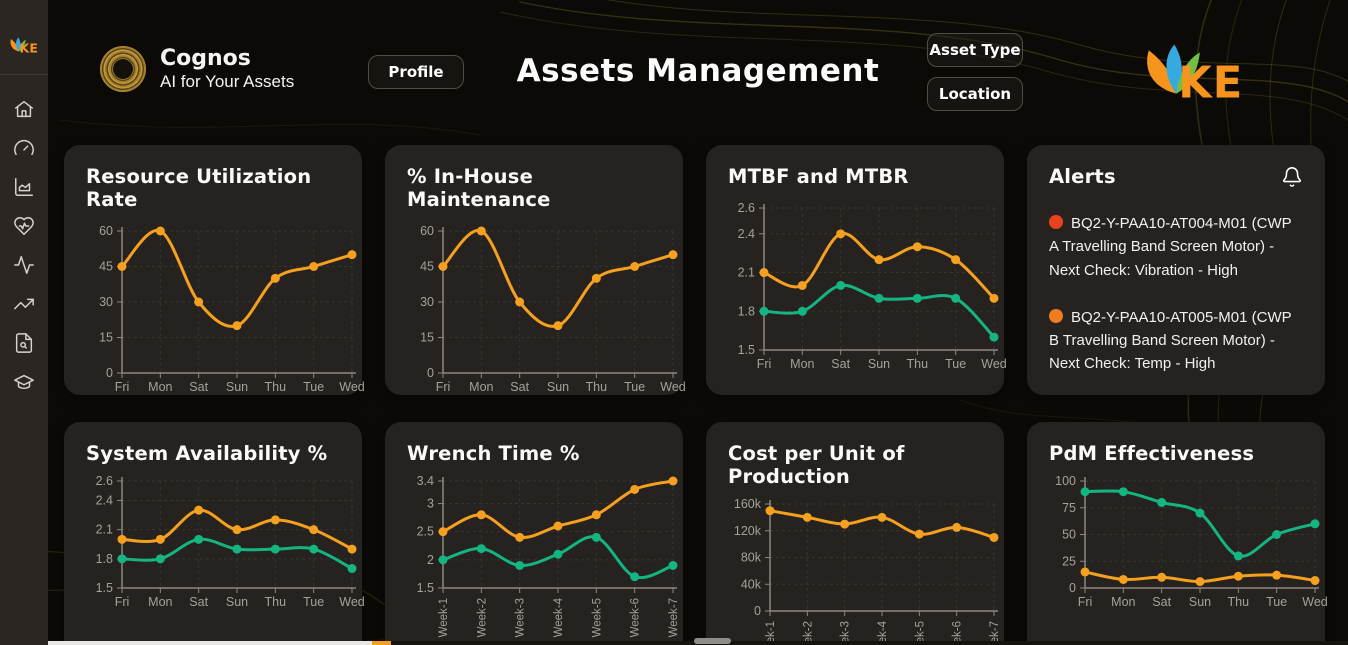  Describe the element at coordinates (28, 48) in the screenshot. I see `svg-text: KE` at that location.